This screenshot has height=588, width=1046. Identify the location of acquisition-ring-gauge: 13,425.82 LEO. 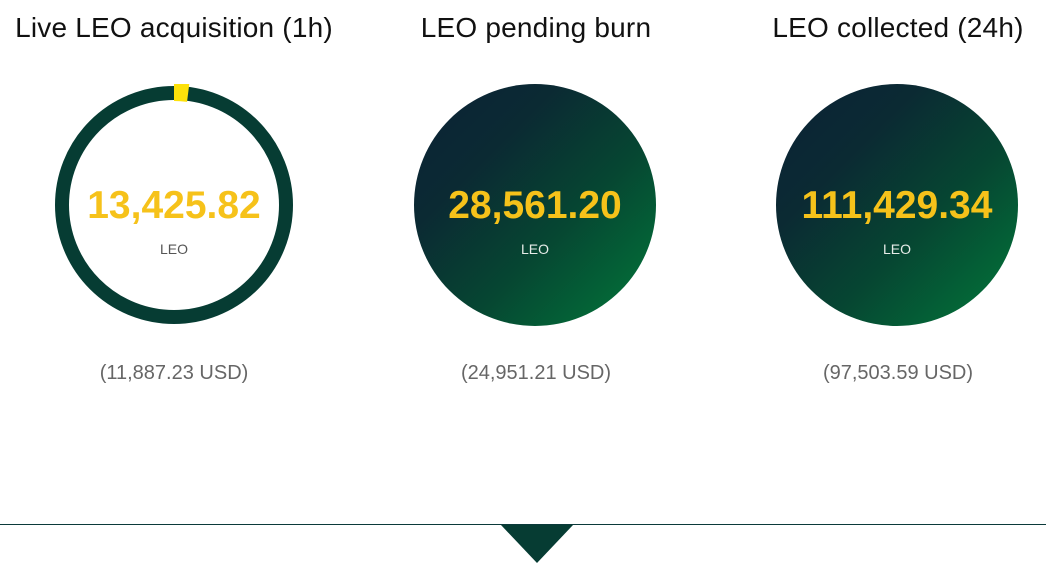
(174, 205).